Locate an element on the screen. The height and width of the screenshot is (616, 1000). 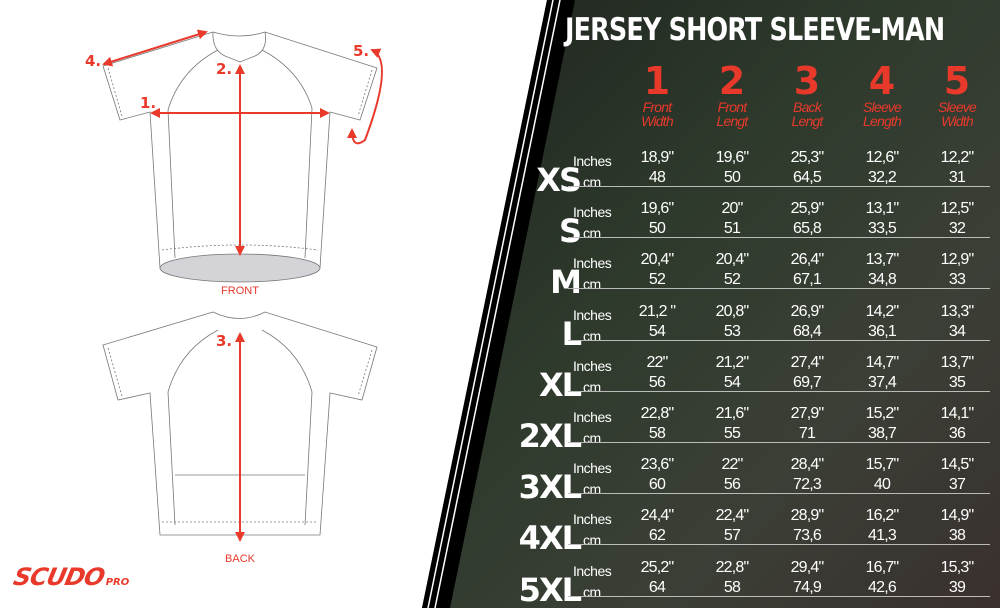
inches-value: 27,9" is located at coordinates (807, 413).